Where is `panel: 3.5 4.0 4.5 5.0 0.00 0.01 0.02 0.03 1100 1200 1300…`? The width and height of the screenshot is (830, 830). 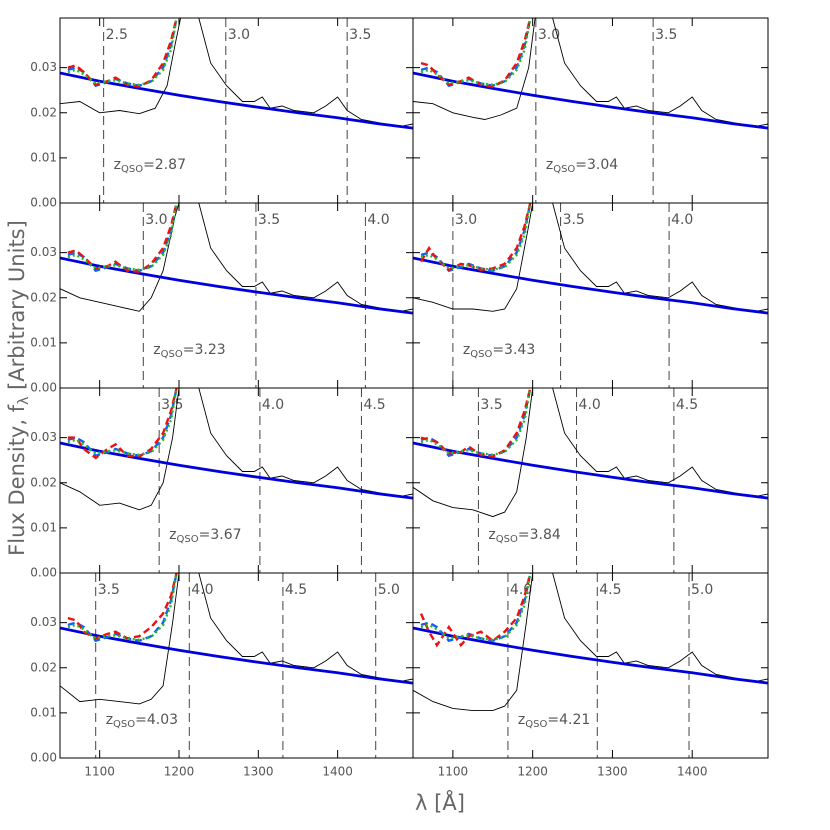 panel: 3.5 4.0 4.5 5.0 0.00 0.01 0.02 0.03 1100 1200 1300… is located at coordinates (222, 675).